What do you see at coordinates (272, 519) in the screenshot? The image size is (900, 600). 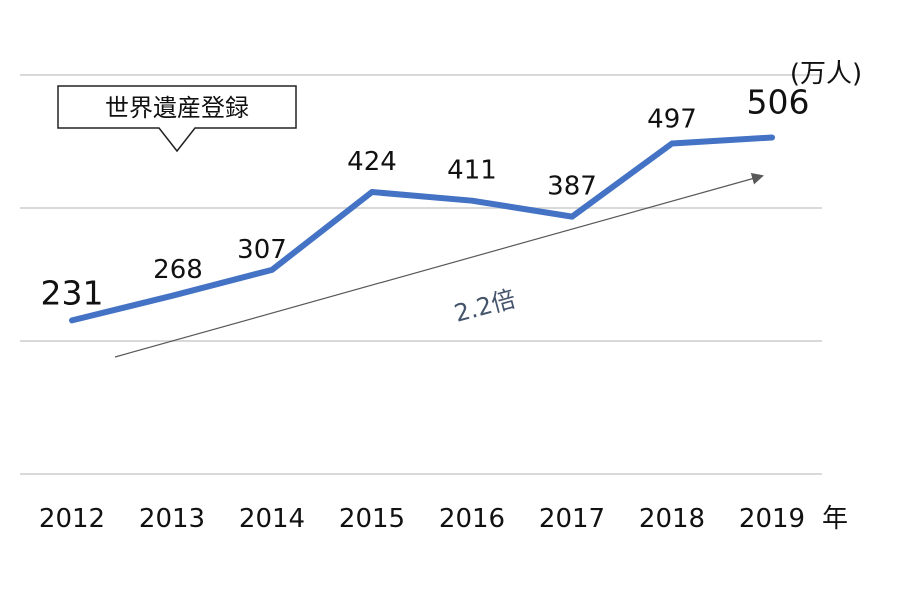 I see `x-tick-label: 2014` at bounding box center [272, 519].